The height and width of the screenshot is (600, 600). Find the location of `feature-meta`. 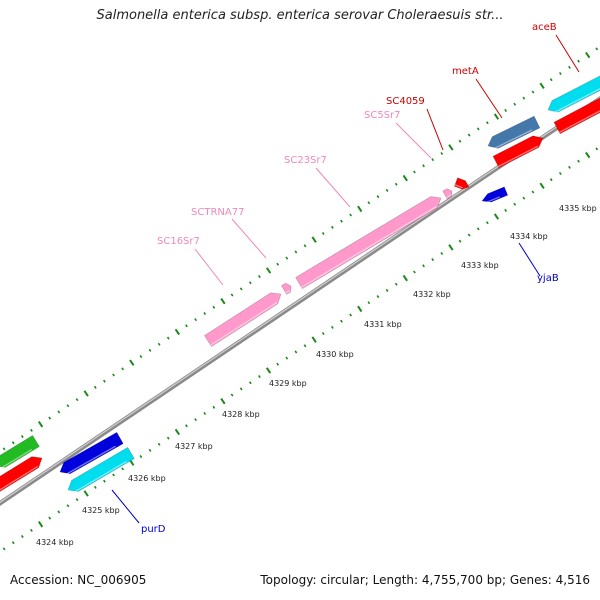

feature-meta is located at coordinates (518, 152).